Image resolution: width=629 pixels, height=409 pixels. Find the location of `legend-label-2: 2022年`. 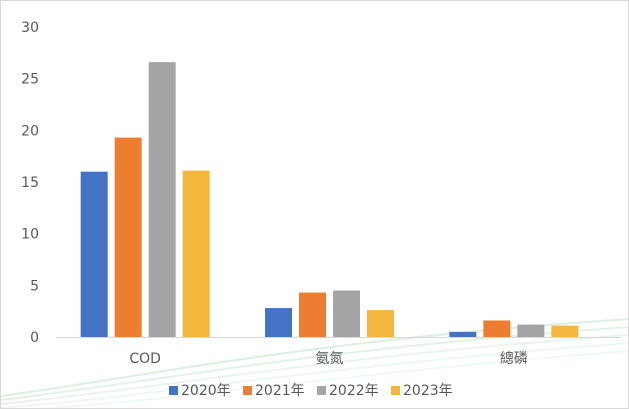

legend-label-2: 2022年 is located at coordinates (354, 391).